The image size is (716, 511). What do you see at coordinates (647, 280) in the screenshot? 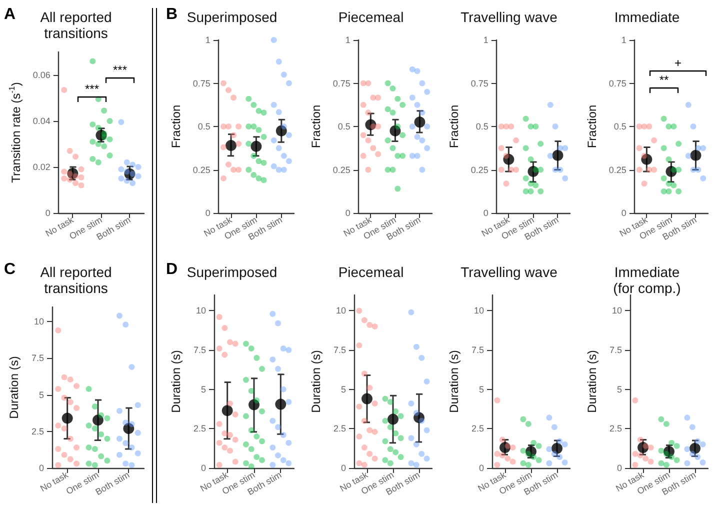
I see `chart-title: Immediate (for comp.)` at bounding box center [647, 280].